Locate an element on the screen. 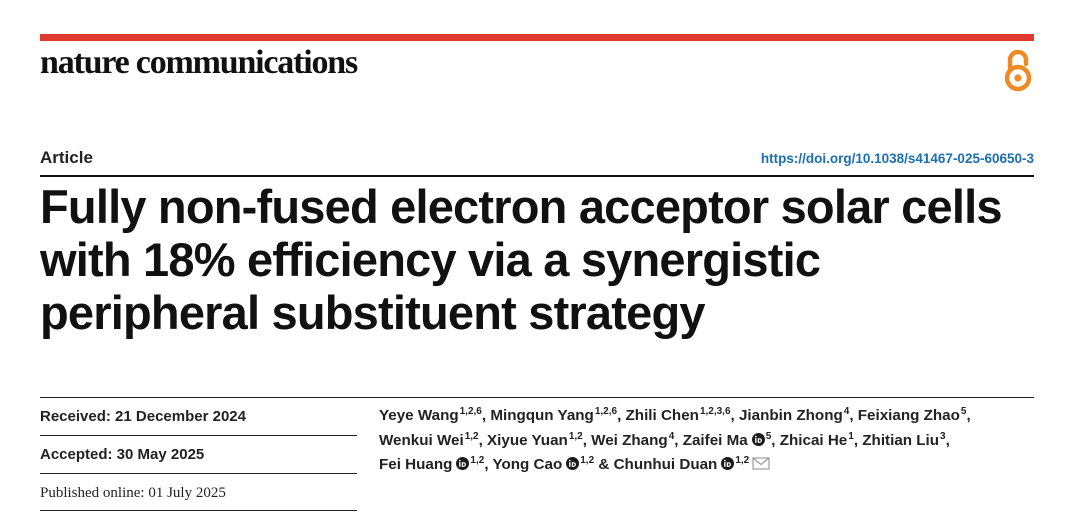 Image resolution: width=1080 pixels, height=514 pixels. received-date: Received: 21 December 2024 is located at coordinates (143, 416).